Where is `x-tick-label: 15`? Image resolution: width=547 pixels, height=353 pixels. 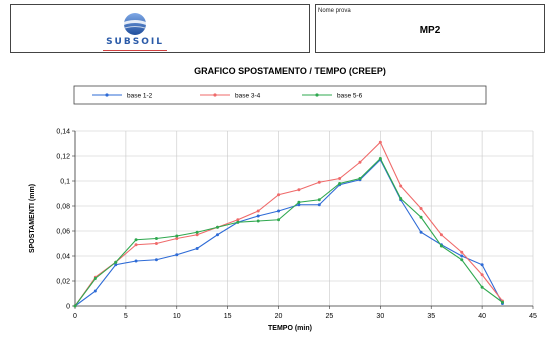
x-tick-label: 15 is located at coordinates (228, 316).